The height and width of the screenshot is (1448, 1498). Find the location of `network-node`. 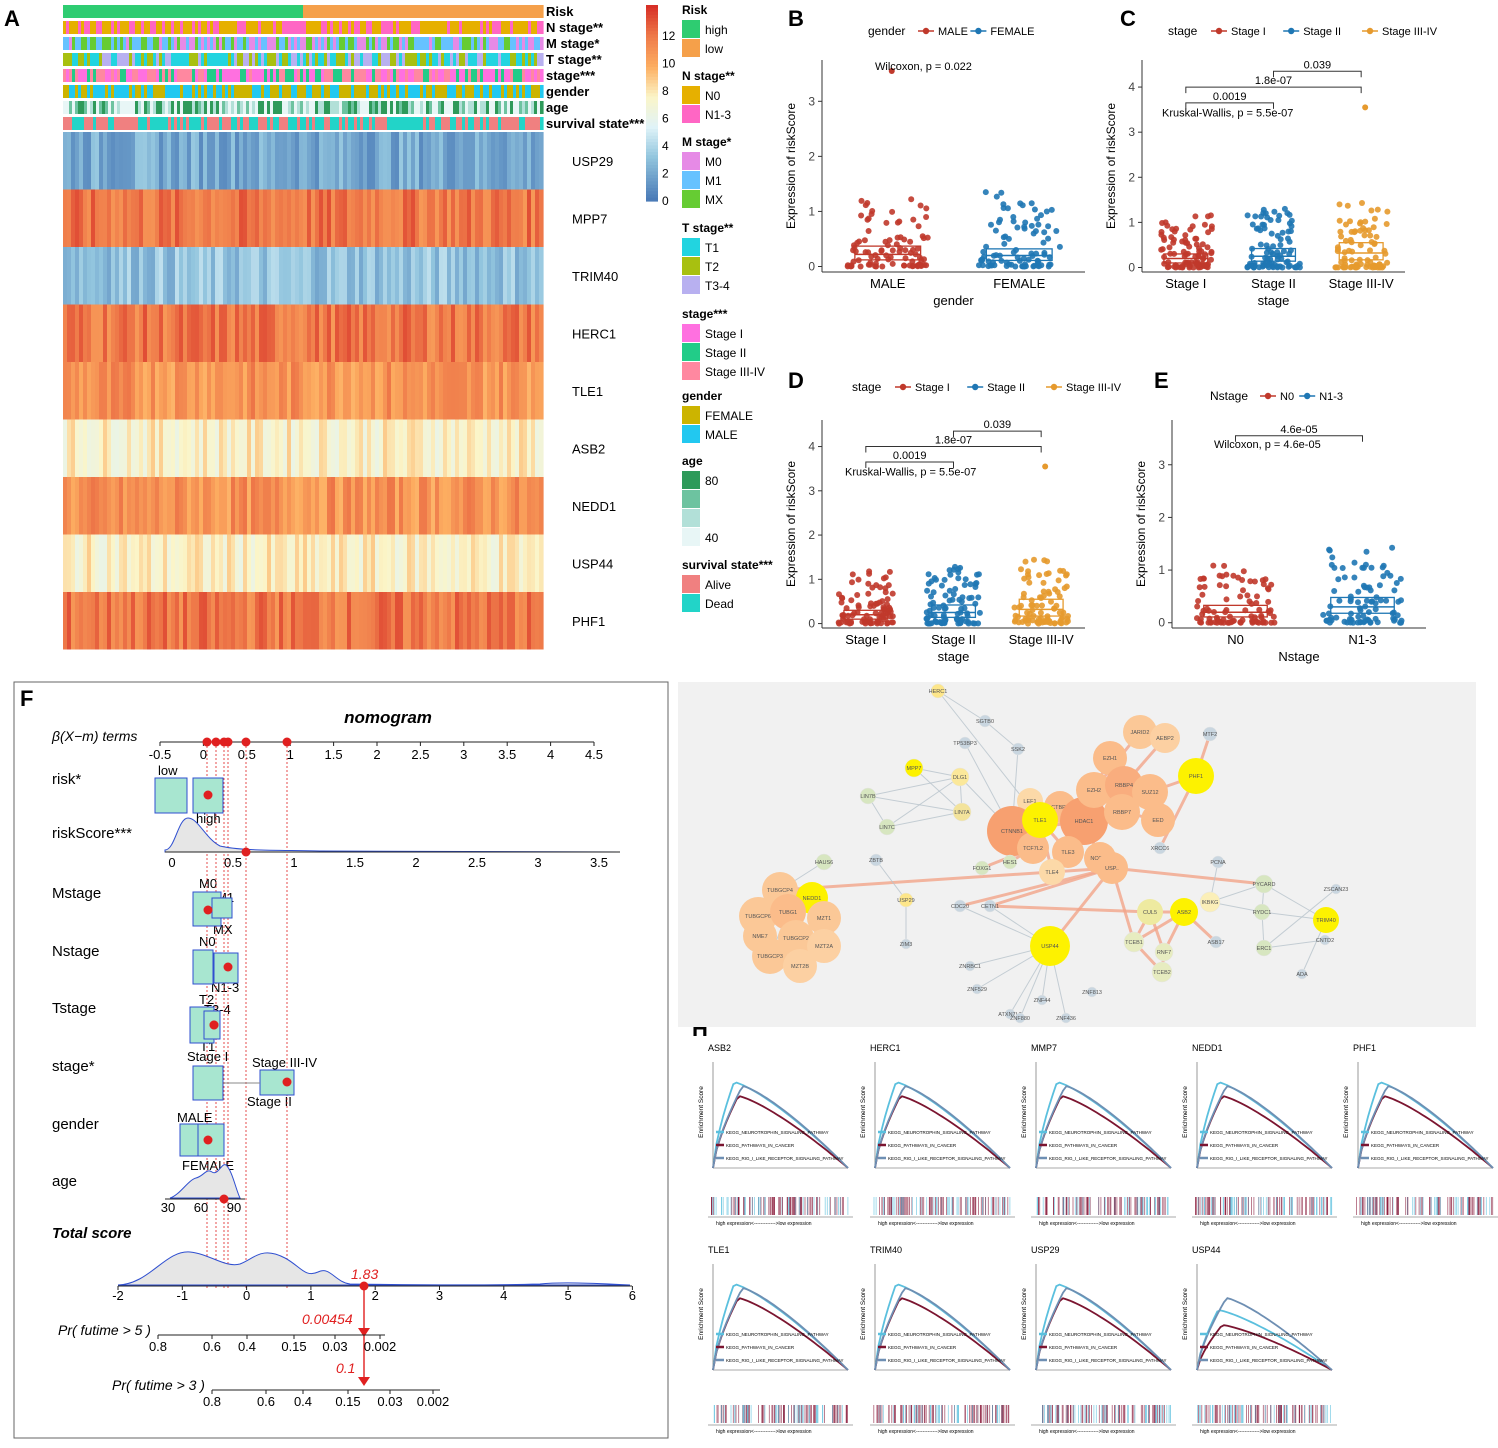

network-node is located at coordinates (1040, 820).